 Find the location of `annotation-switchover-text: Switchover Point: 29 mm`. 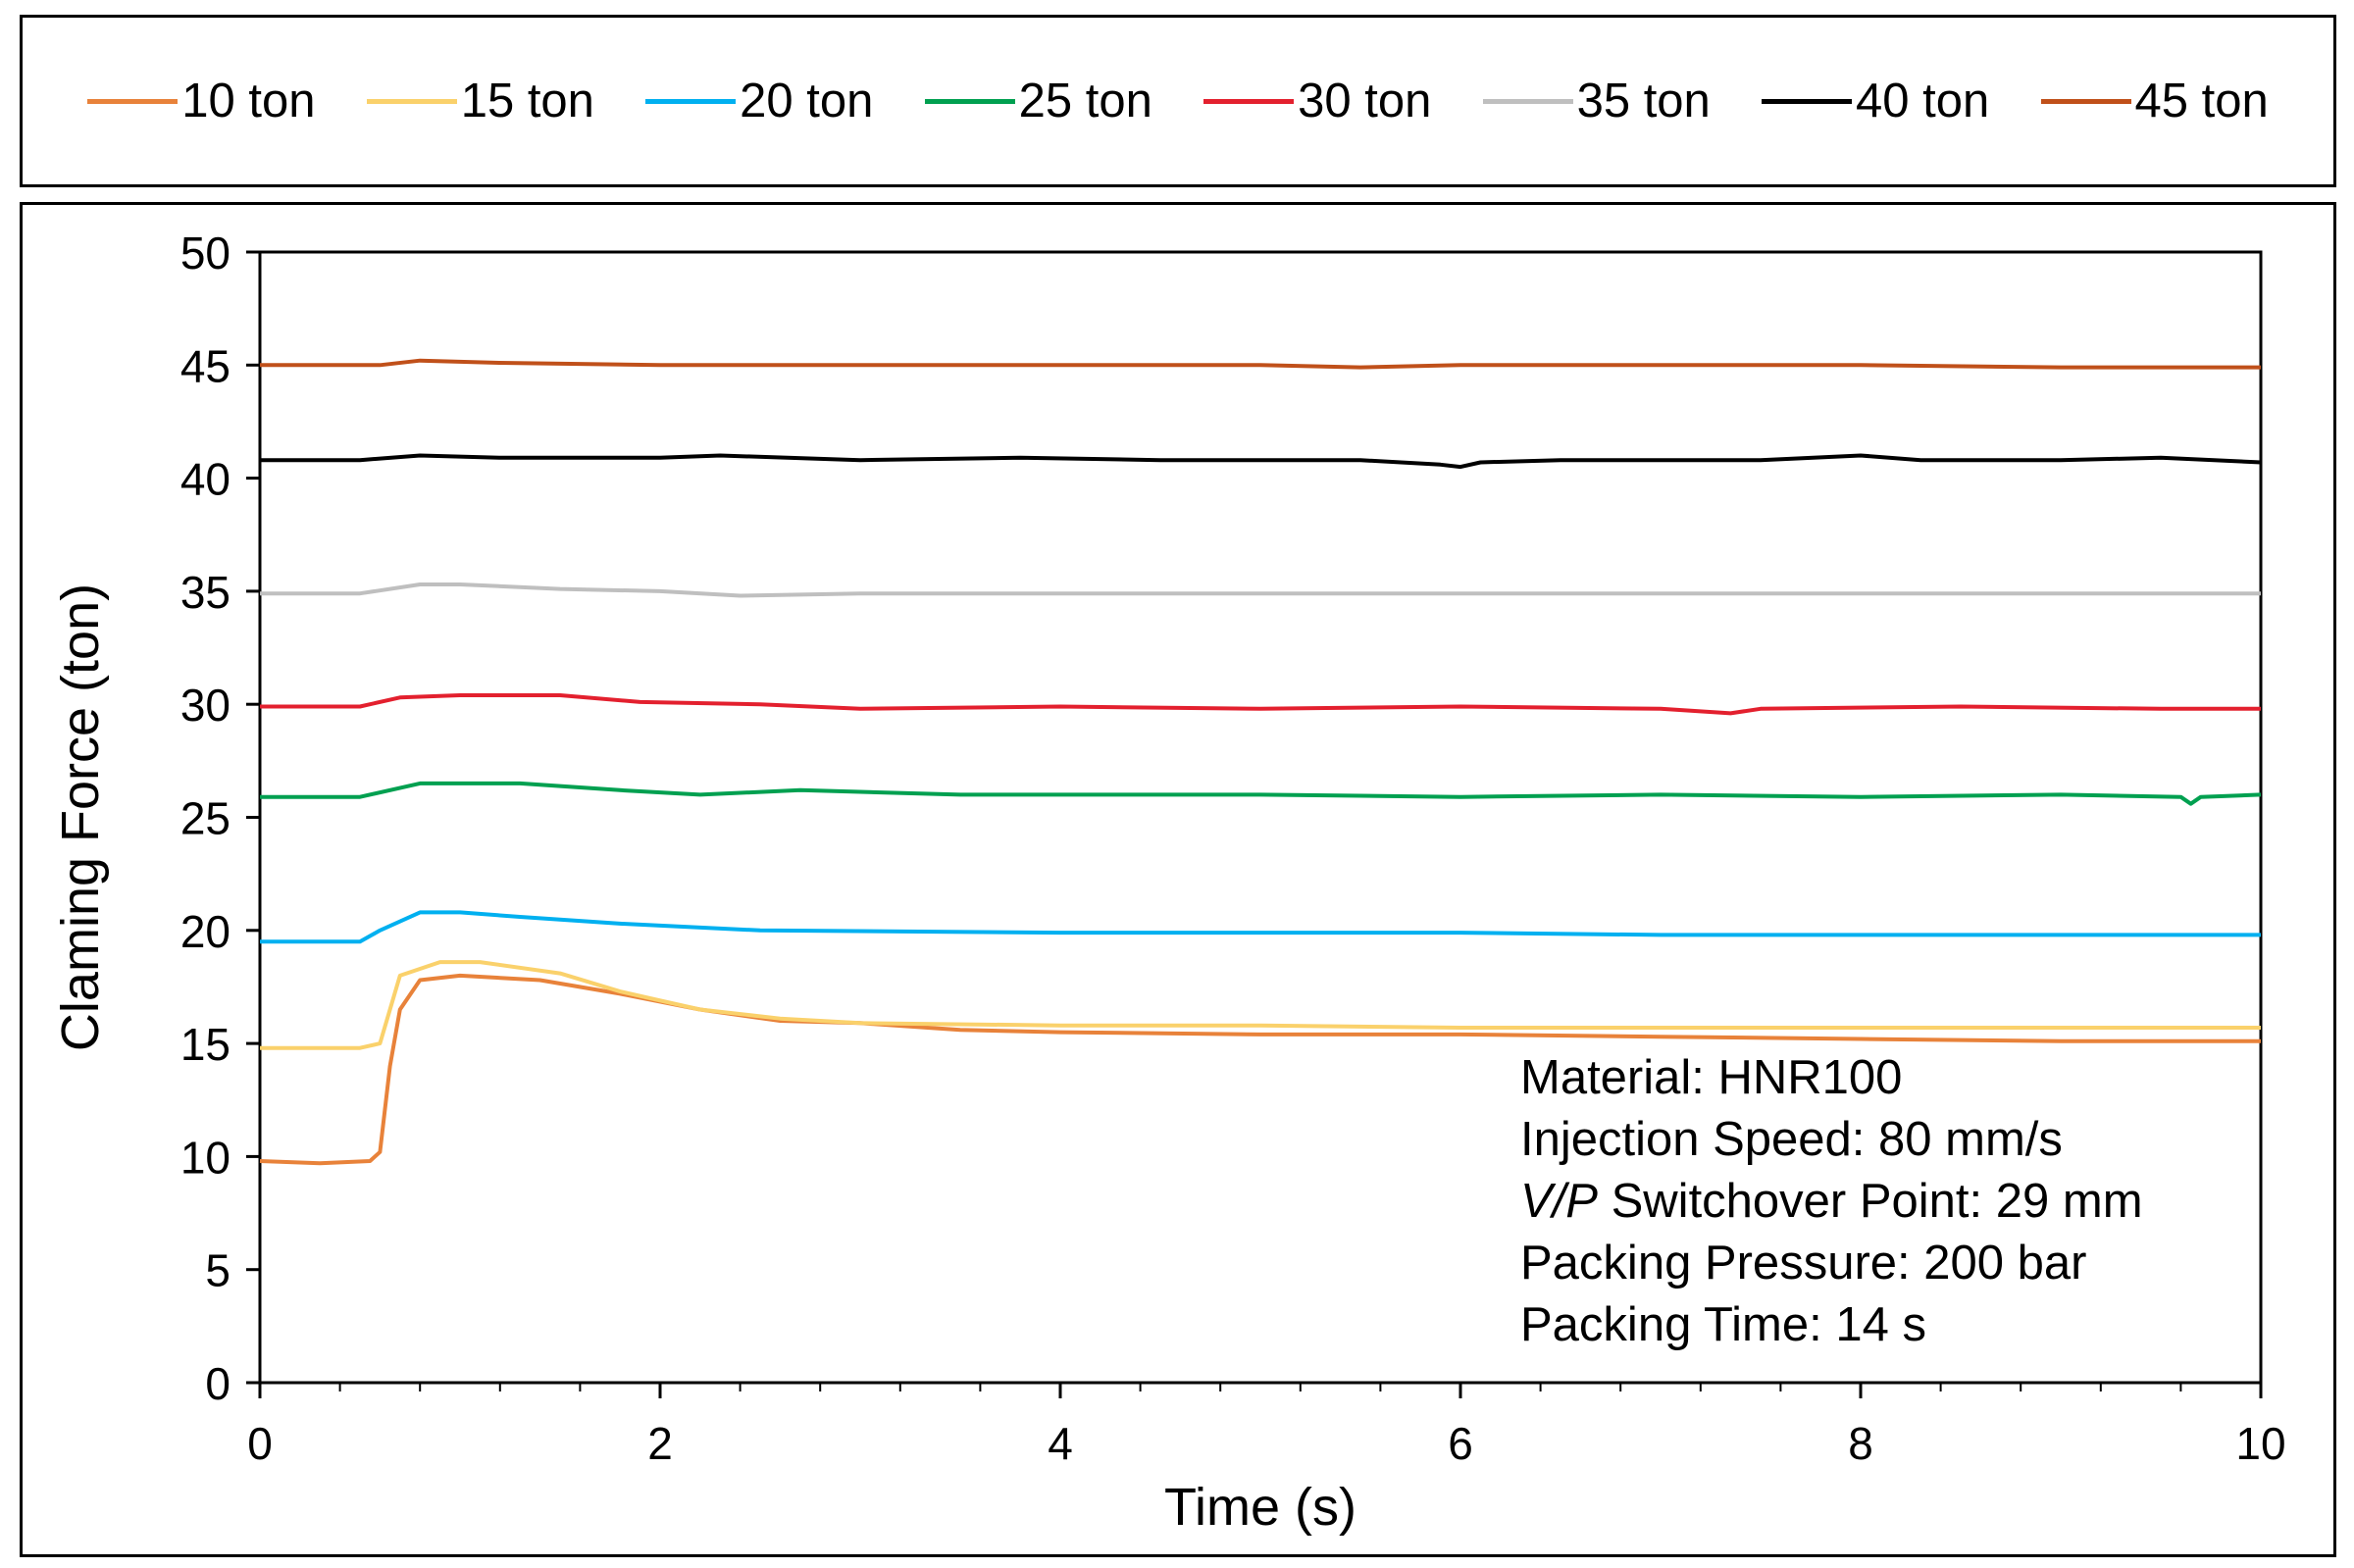

annotation-switchover-text: Switchover Point: 29 mm is located at coordinates (1877, 1201).